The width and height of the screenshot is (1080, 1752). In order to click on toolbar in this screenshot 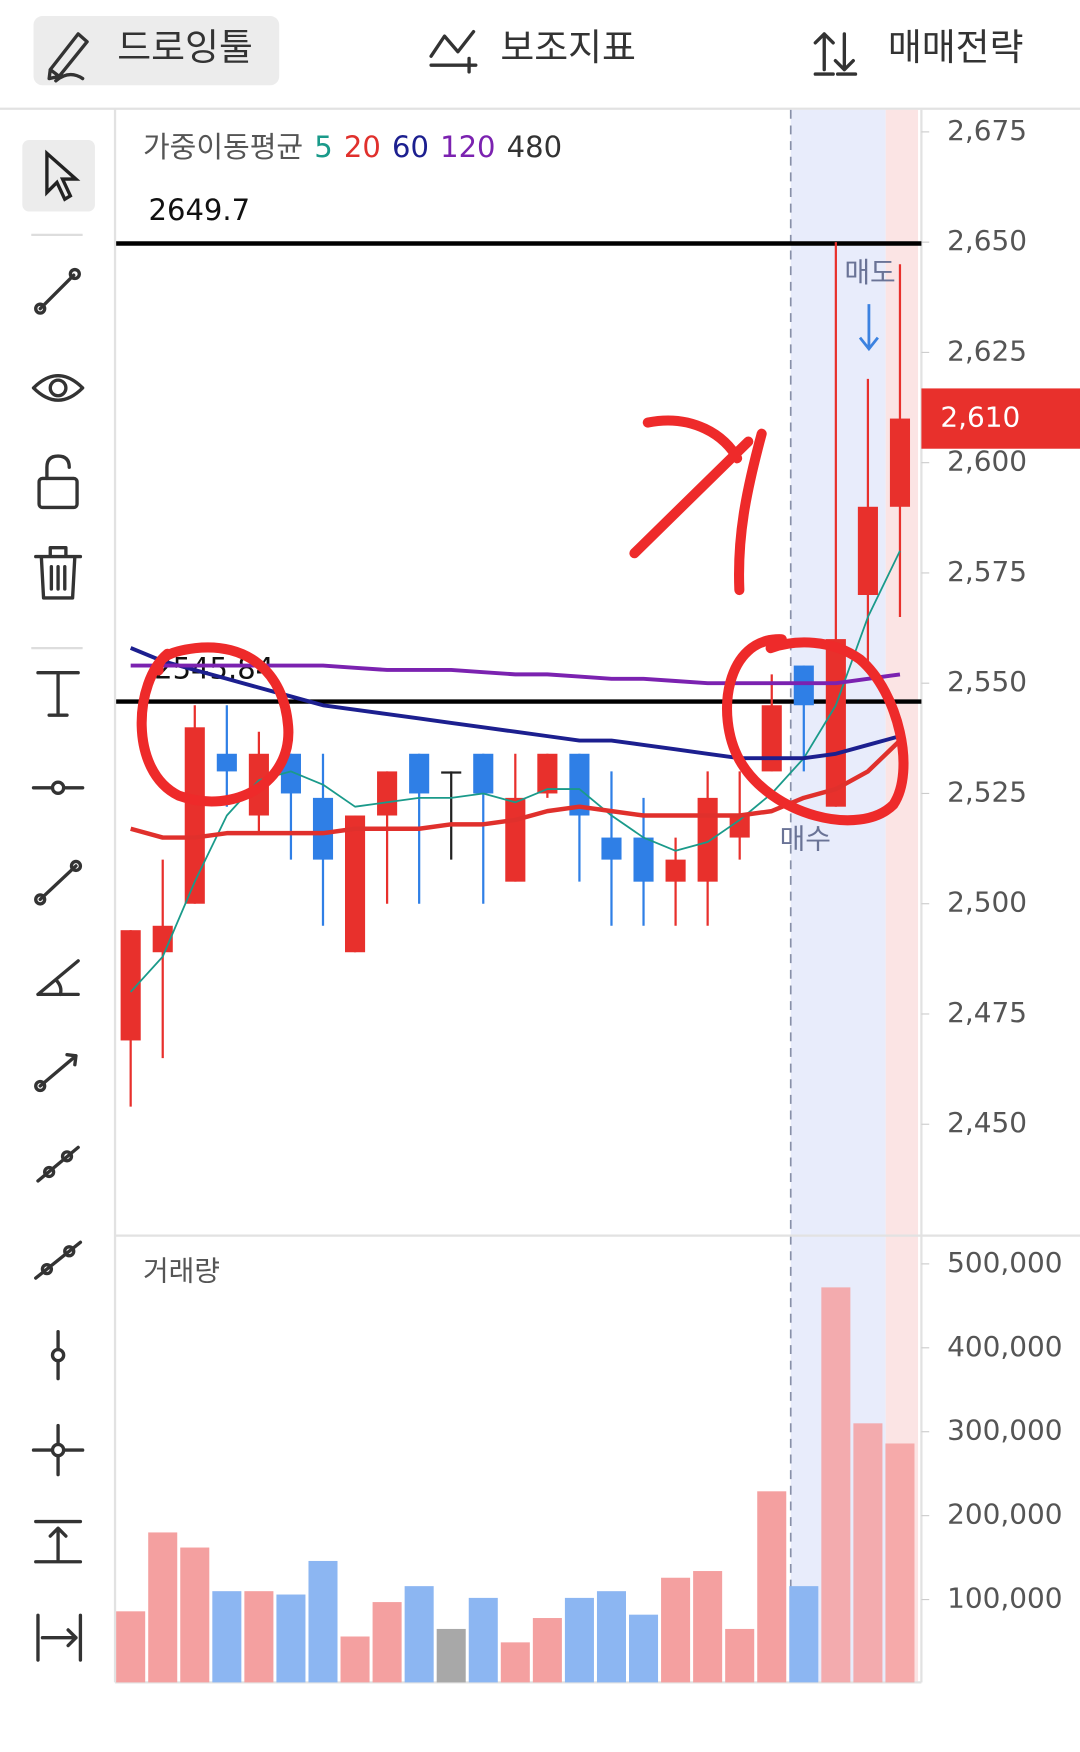, I will do `click(58, 900)`.